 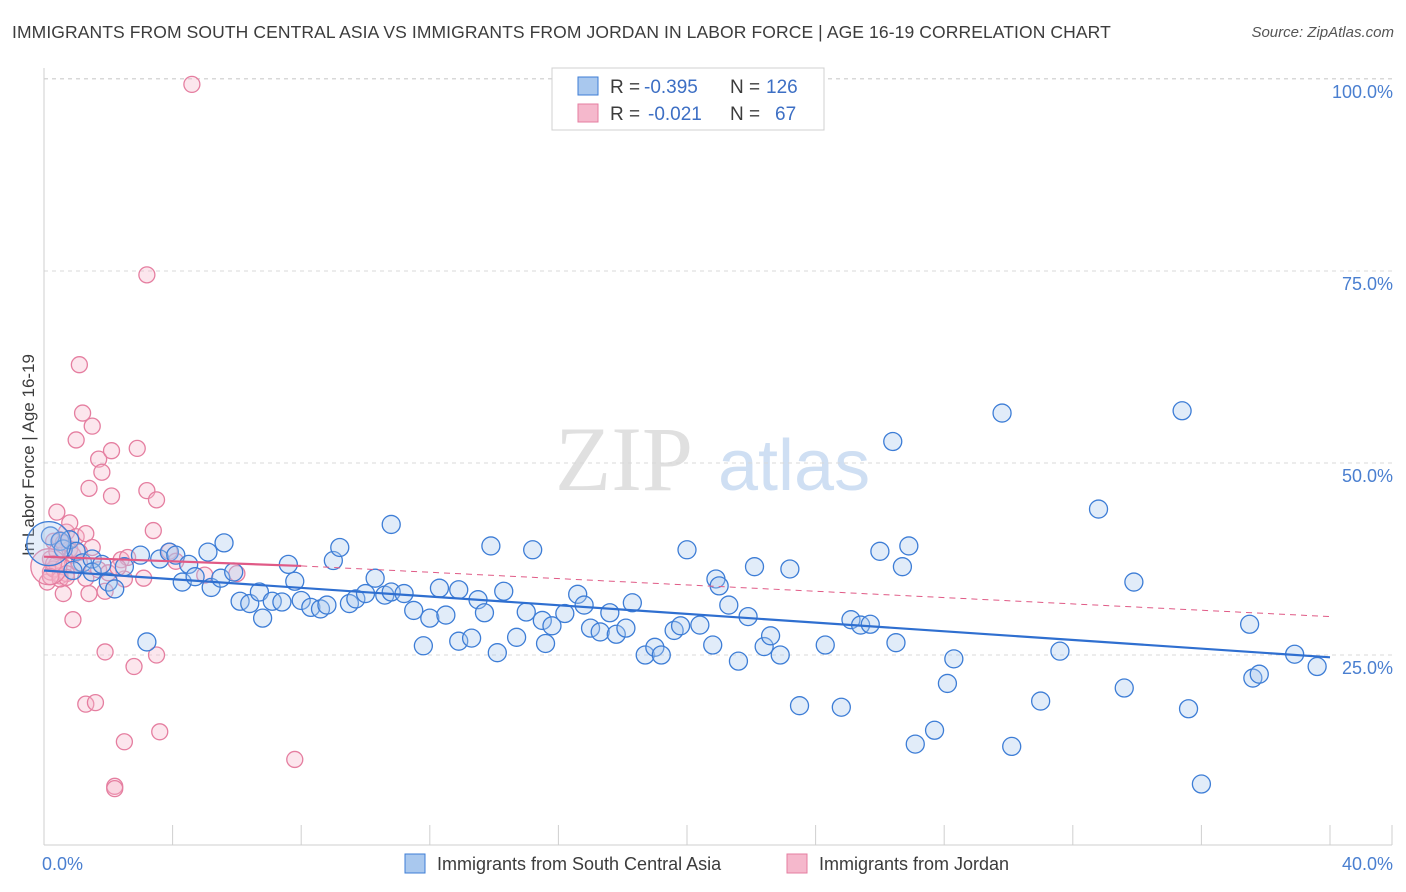 What do you see at coordinates (28, 455) in the screenshot?
I see `y-axis-label: In Labor Force | Age 16-19` at bounding box center [28, 455].